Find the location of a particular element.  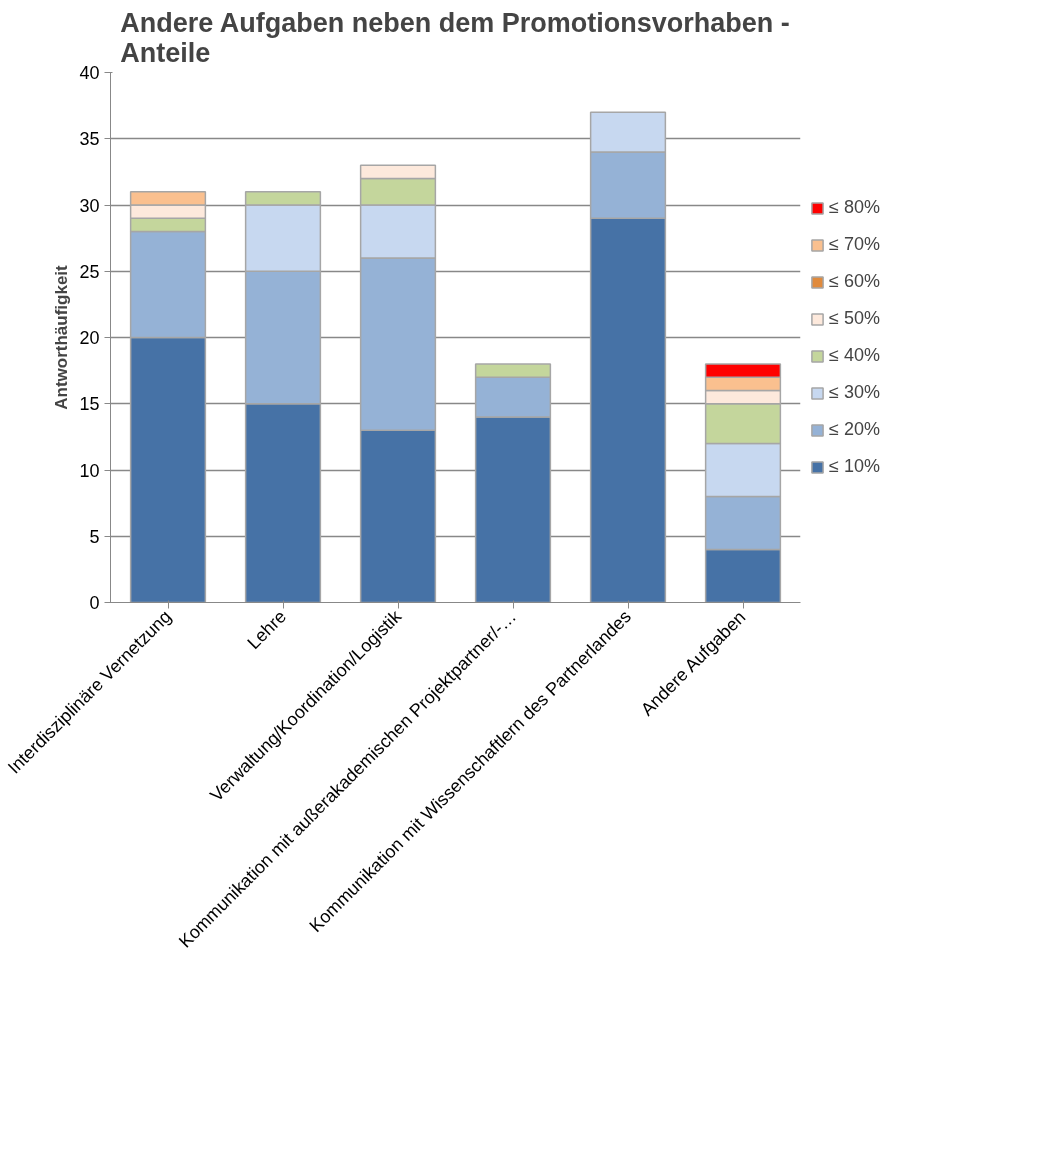

legend-label: ≤ 60% is located at coordinates (854, 281).